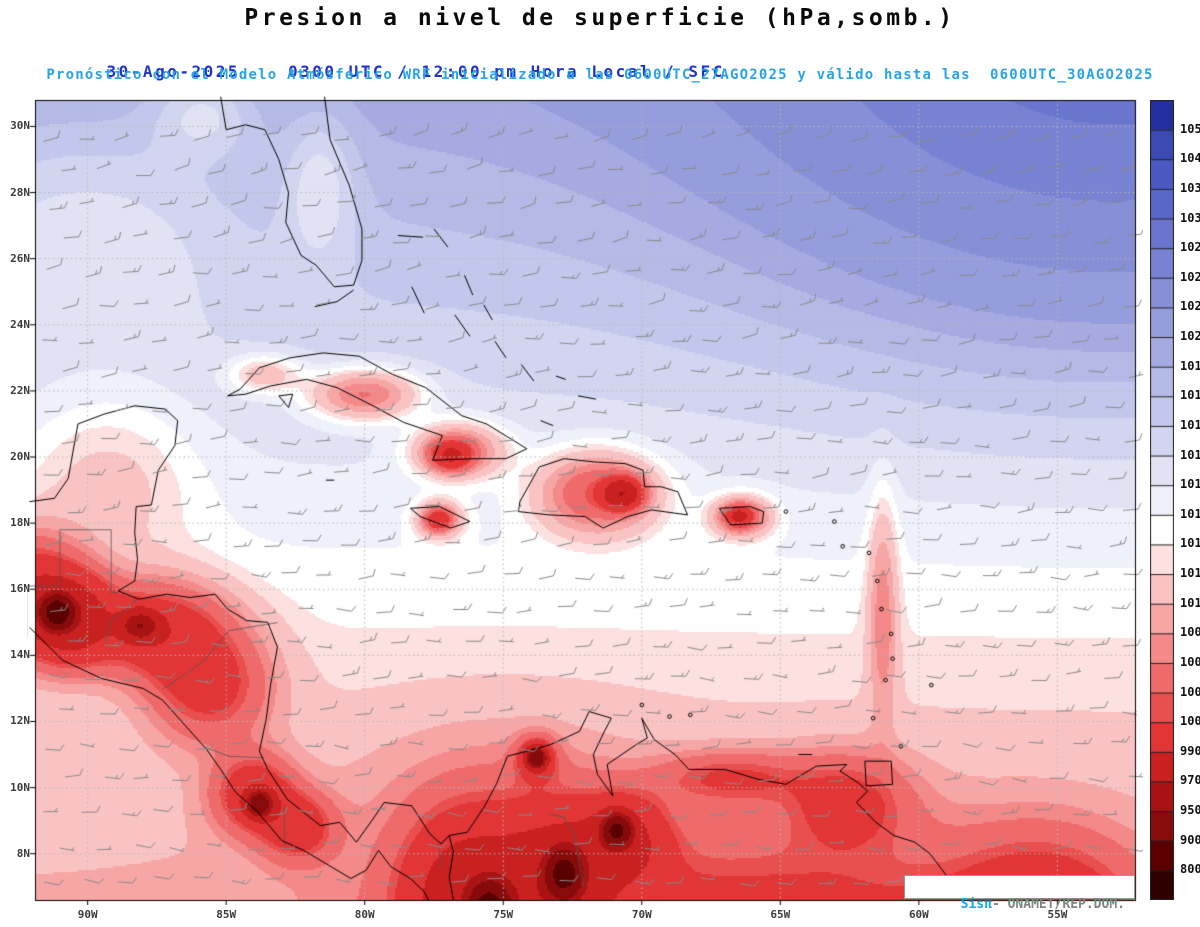  What do you see at coordinates (918, 914) in the screenshot?
I see `lon-tick-label: 60W` at bounding box center [918, 914].